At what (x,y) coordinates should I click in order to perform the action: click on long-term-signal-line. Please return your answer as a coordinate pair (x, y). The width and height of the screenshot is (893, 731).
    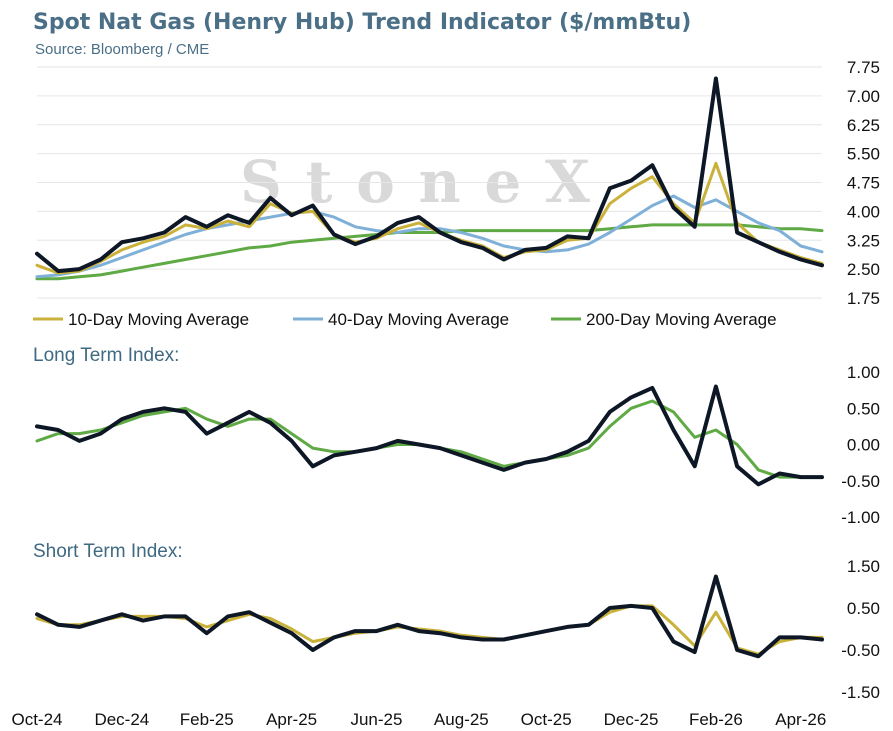
    Looking at the image, I should click on (429, 439).